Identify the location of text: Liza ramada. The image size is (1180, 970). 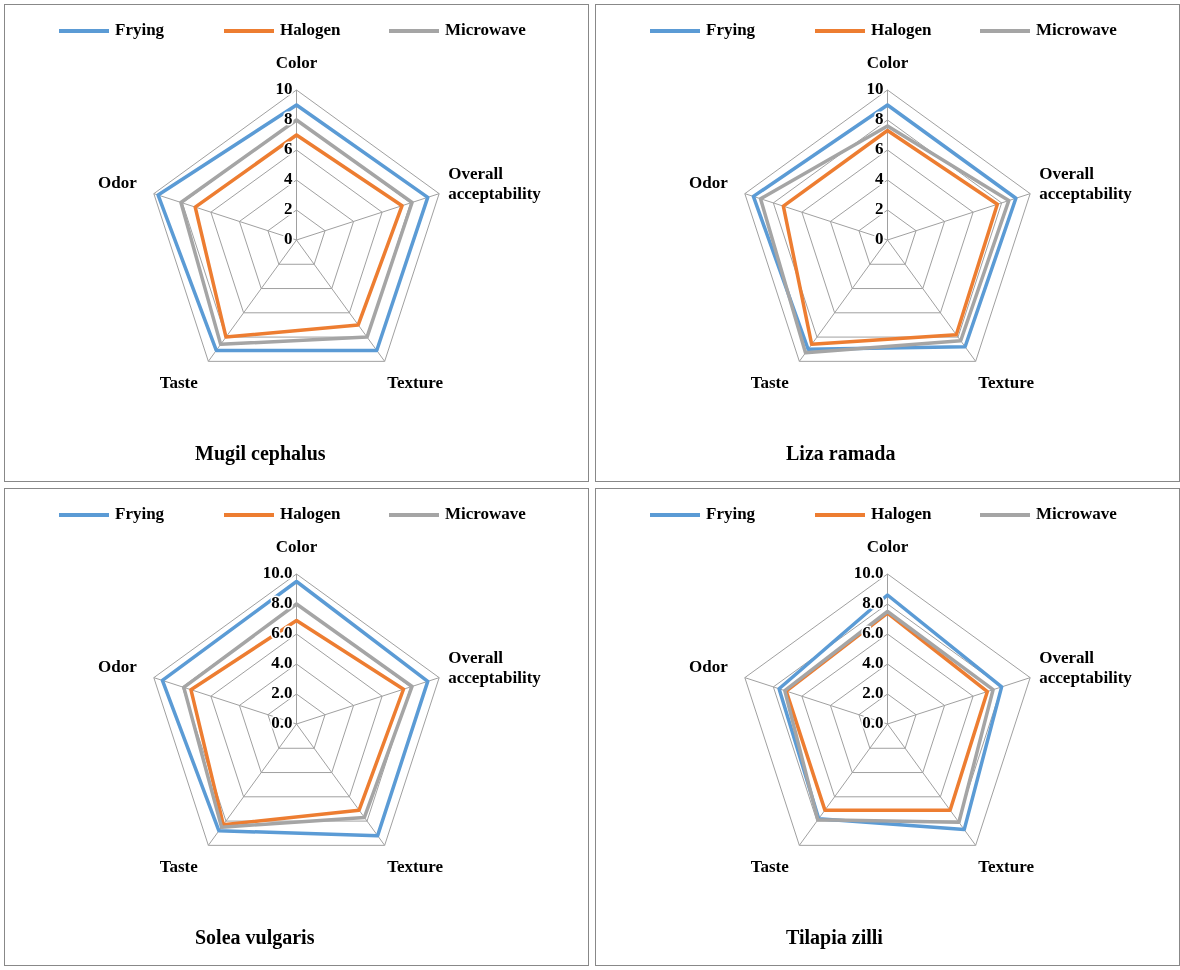
(841, 453).